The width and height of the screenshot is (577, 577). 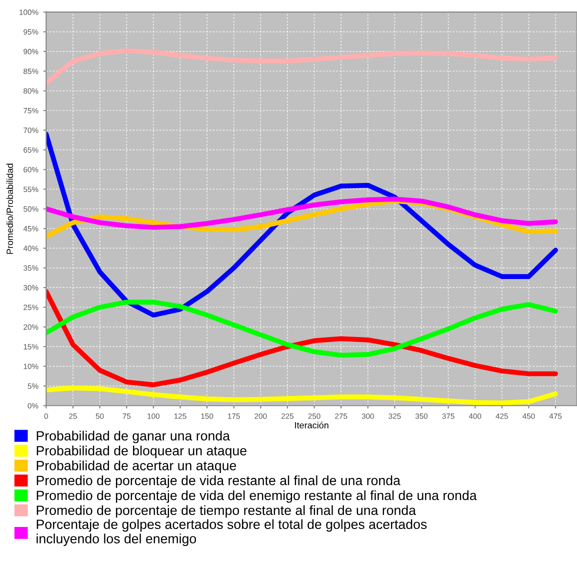 What do you see at coordinates (136, 466) in the screenshot?
I see `legend-label: Probabilidad de acertar un ataque` at bounding box center [136, 466].